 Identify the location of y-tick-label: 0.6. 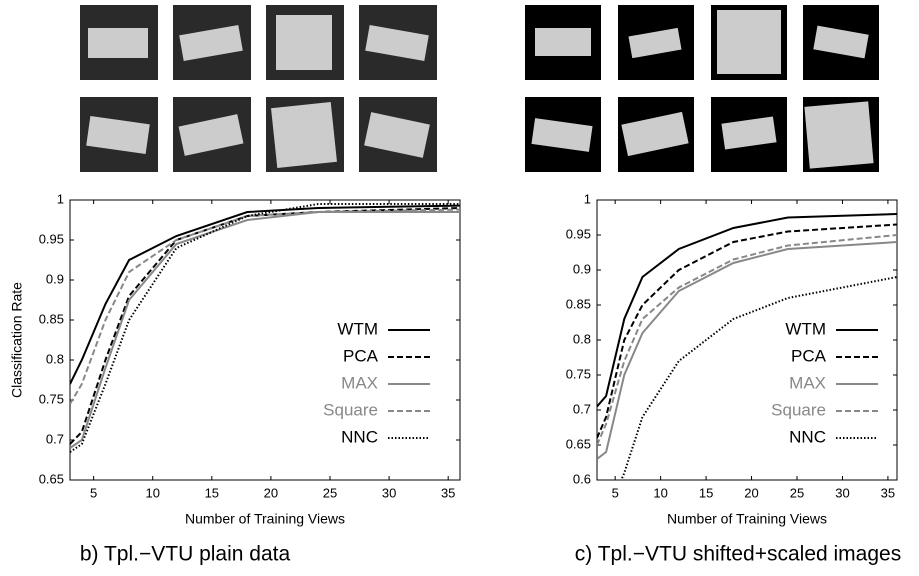
(582, 478).